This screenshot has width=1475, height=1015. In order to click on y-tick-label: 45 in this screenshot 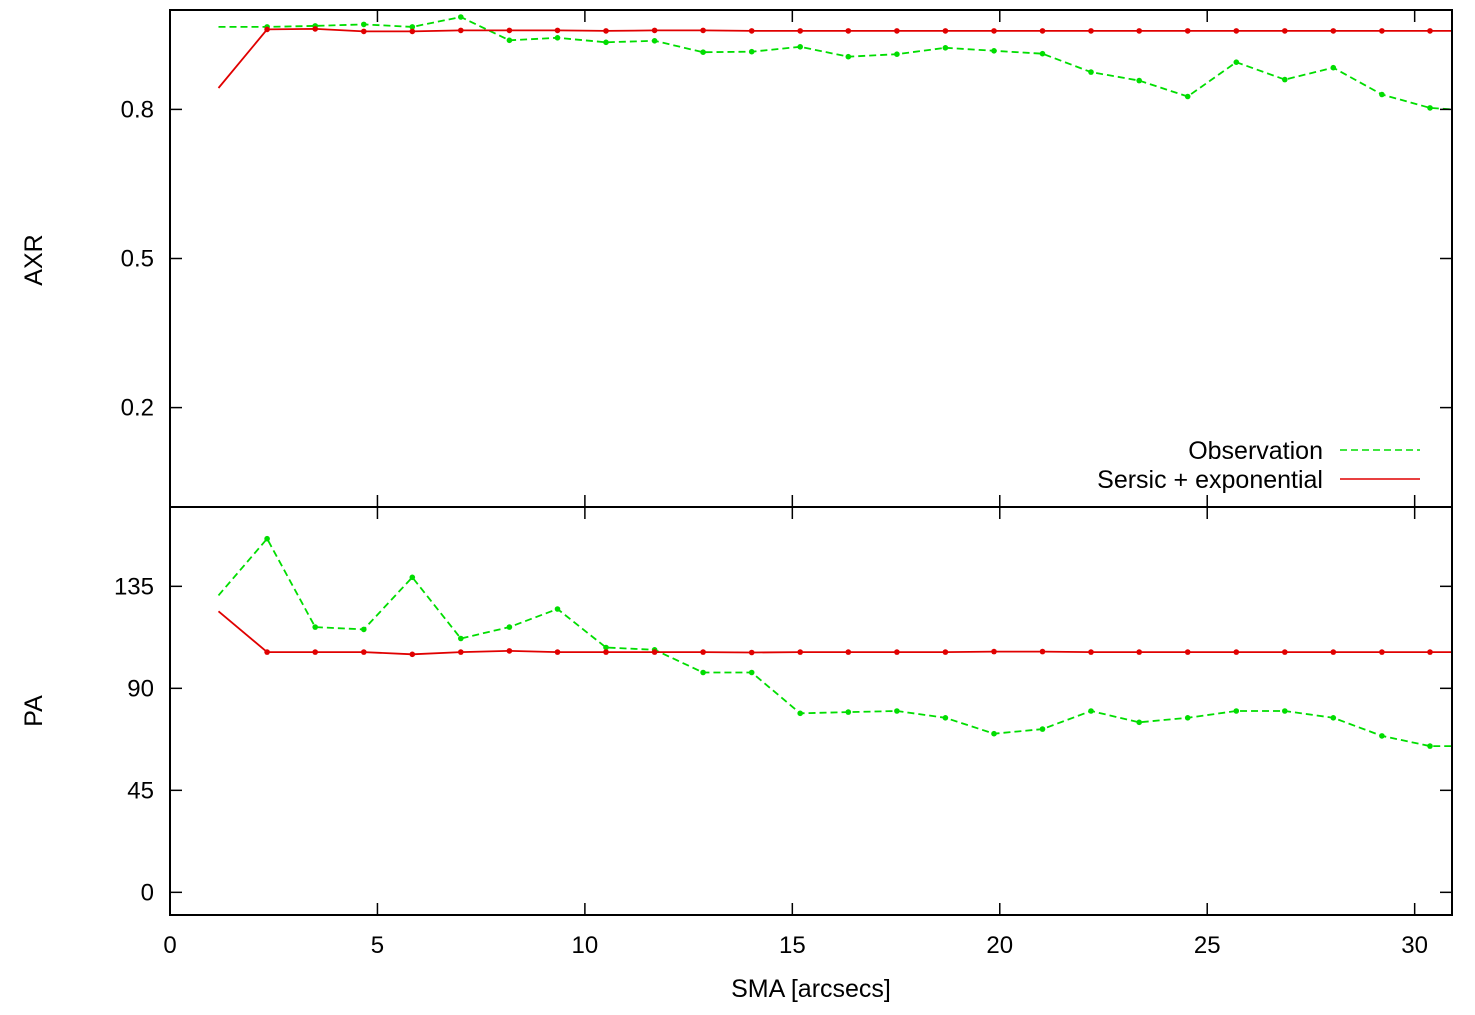, I will do `click(140, 790)`.